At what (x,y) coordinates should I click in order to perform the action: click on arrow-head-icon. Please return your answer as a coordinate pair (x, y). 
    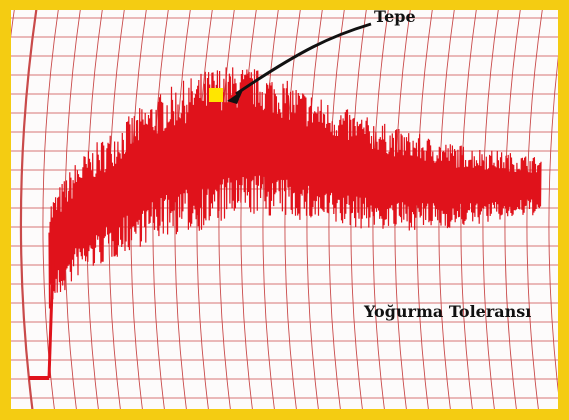
    Looking at the image, I should click on (235, 97).